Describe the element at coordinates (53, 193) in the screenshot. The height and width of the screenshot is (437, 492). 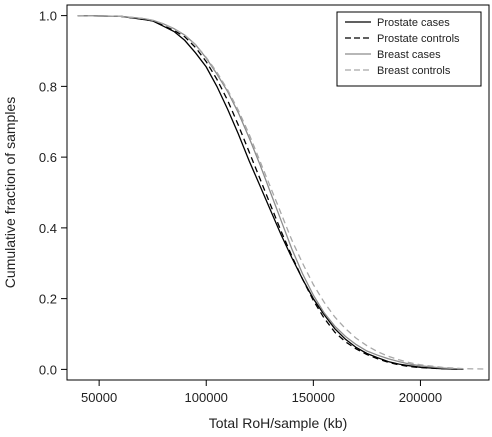
I see `y-axis: 0.0 0.2 0.4 0.6 0.8 1.0` at that location.